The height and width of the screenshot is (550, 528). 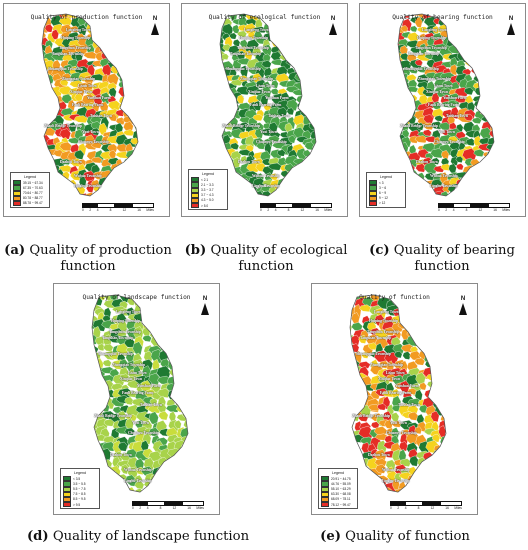 What do you see at coordinates (432, 508) in the screenshot?
I see `scale-tick-label: 12` at bounding box center [432, 508].